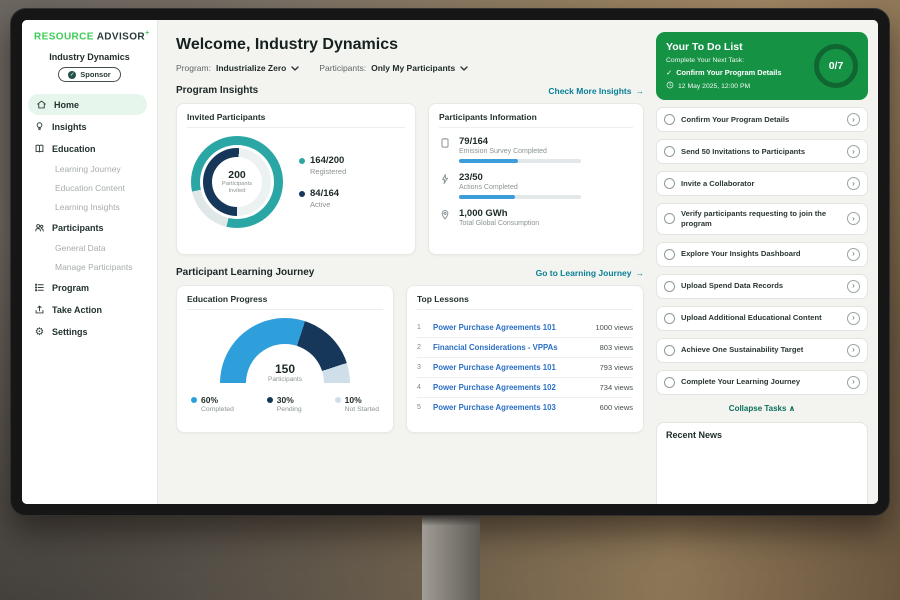 The width and height of the screenshot is (900, 600). Describe the element at coordinates (590, 272) in the screenshot. I see `go-to-learning-journey-link: Go to Learning Journey →` at that location.